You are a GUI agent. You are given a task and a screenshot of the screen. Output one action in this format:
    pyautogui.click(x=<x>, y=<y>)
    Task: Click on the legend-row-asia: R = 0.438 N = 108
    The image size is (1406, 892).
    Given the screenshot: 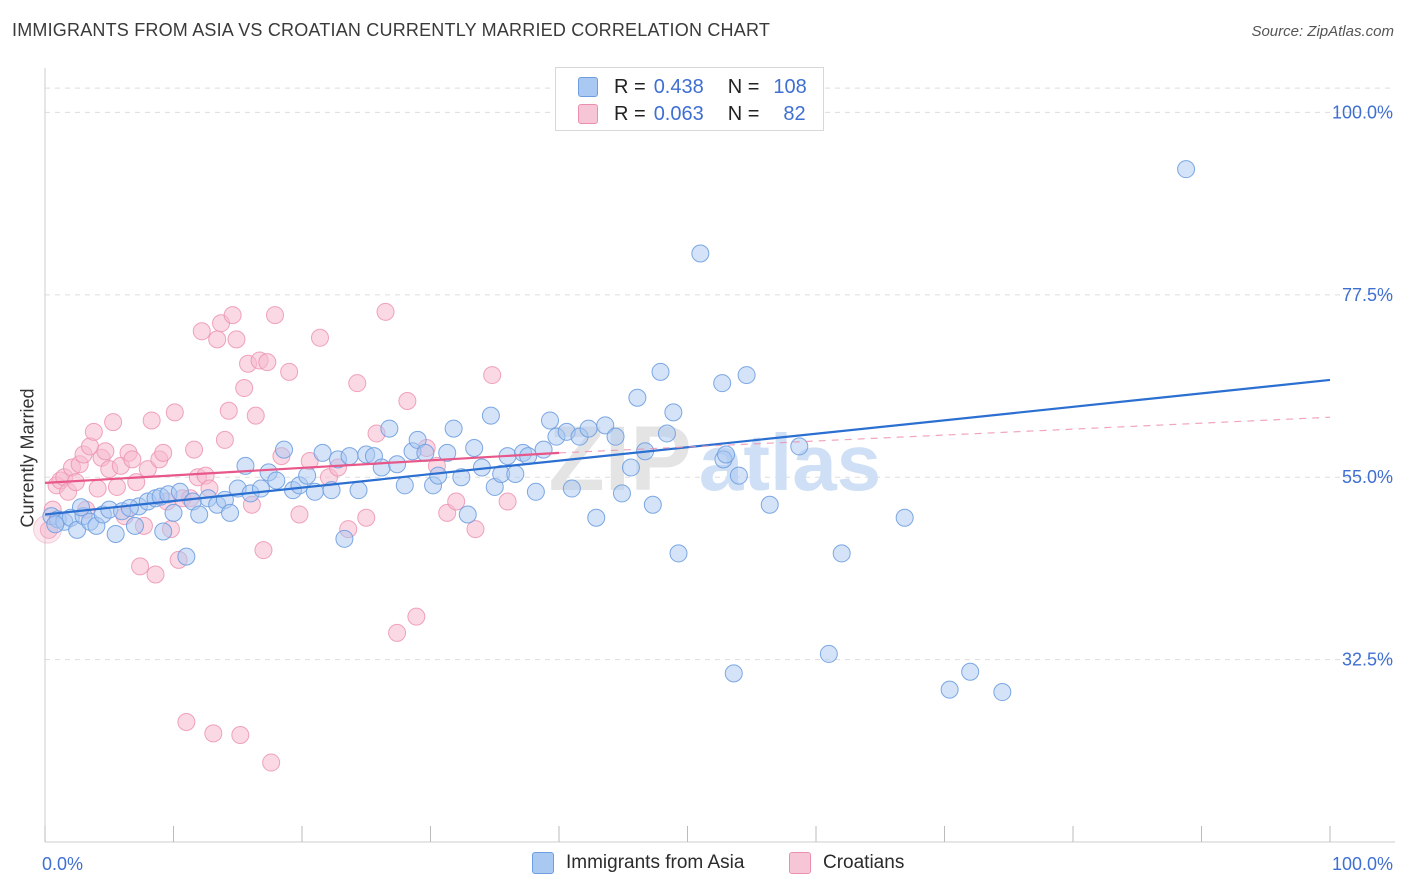 What is the action you would take?
    pyautogui.click(x=692, y=87)
    